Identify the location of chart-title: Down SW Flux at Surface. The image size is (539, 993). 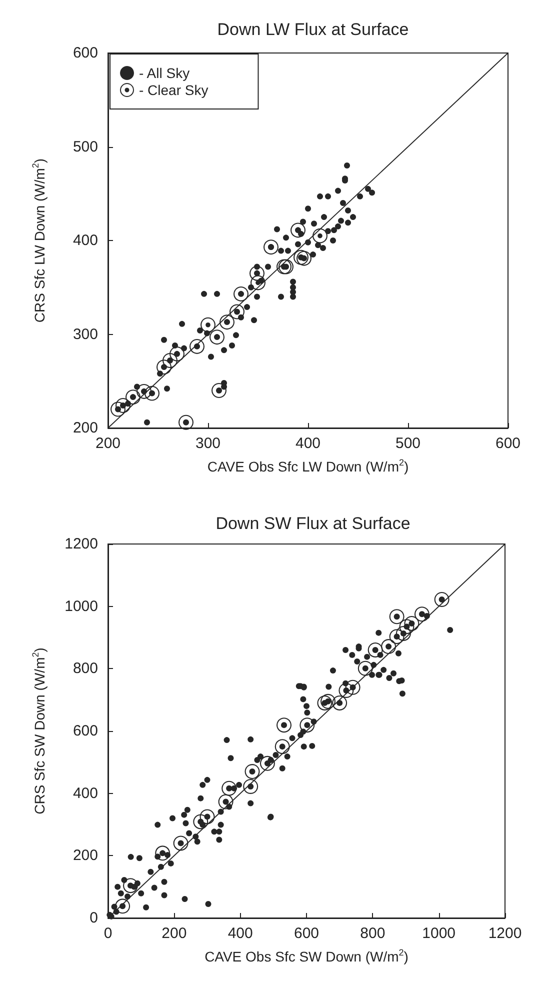
(313, 523).